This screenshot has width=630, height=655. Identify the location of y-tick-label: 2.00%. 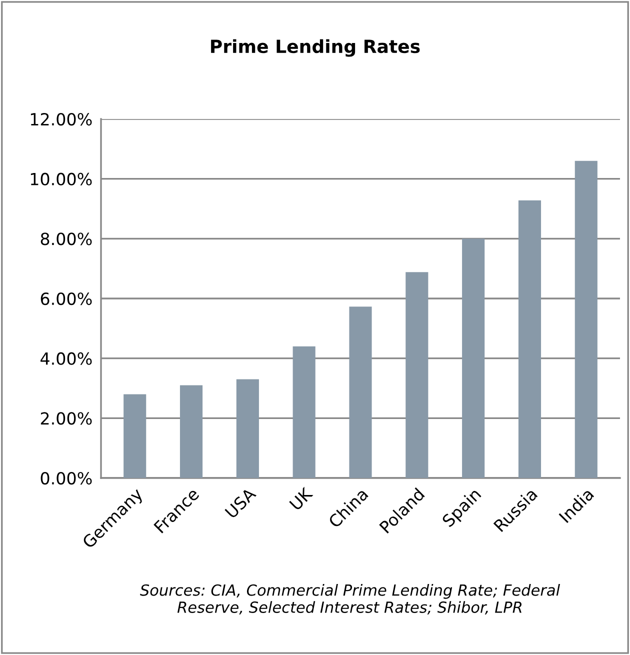
(66, 418).